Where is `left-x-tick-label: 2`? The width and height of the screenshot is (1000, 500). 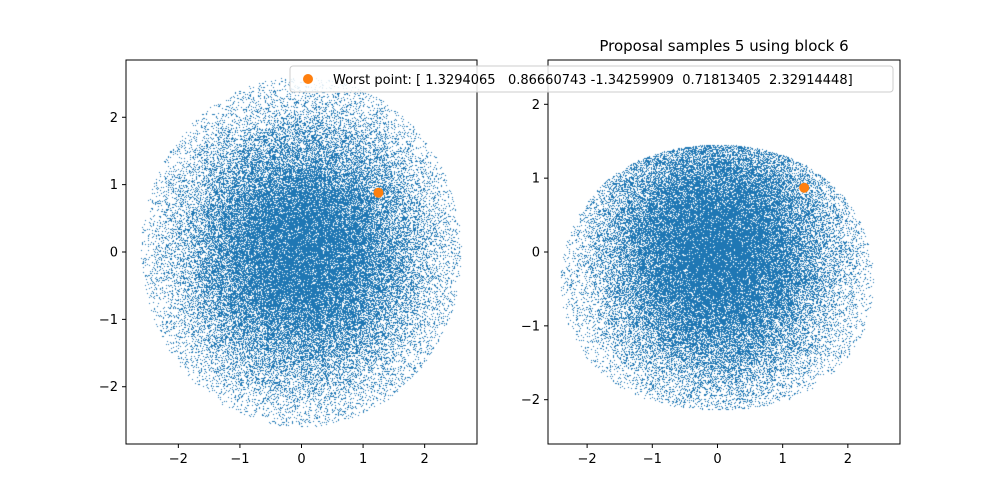 left-x-tick-label: 2 is located at coordinates (425, 459).